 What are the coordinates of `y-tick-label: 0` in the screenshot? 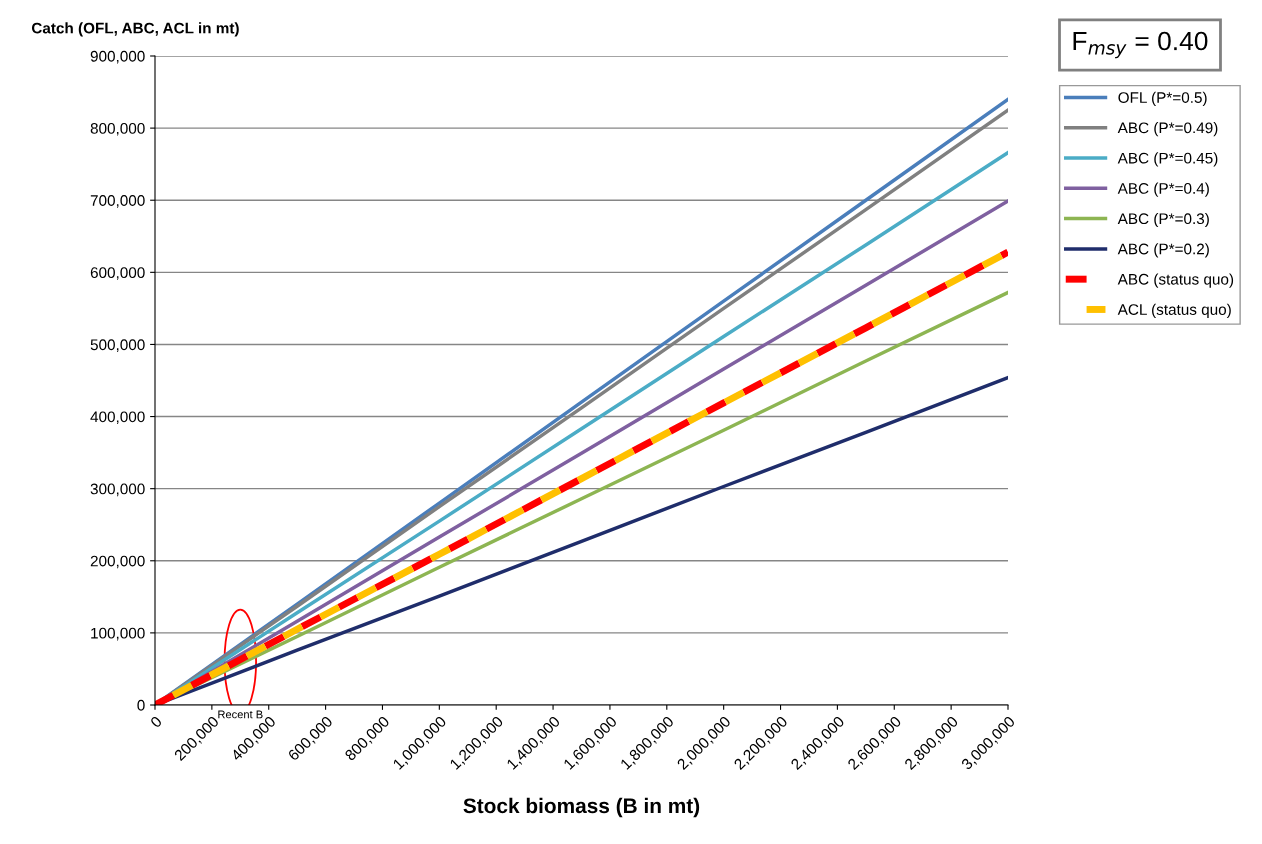 It's located at (141, 705).